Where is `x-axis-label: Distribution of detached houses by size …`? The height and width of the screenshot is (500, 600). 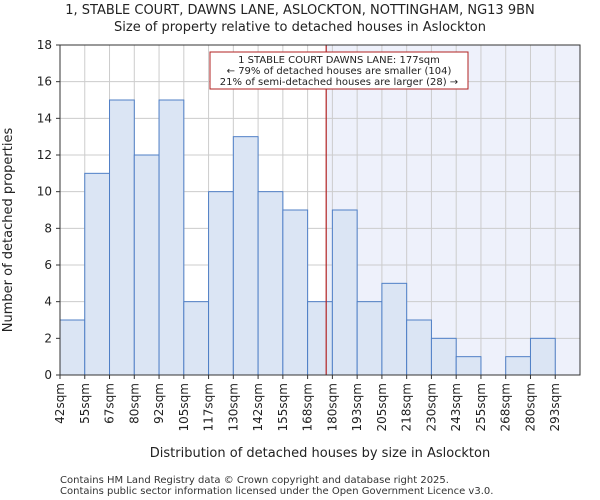
x-axis-label: Distribution of detached houses by size … is located at coordinates (320, 453).